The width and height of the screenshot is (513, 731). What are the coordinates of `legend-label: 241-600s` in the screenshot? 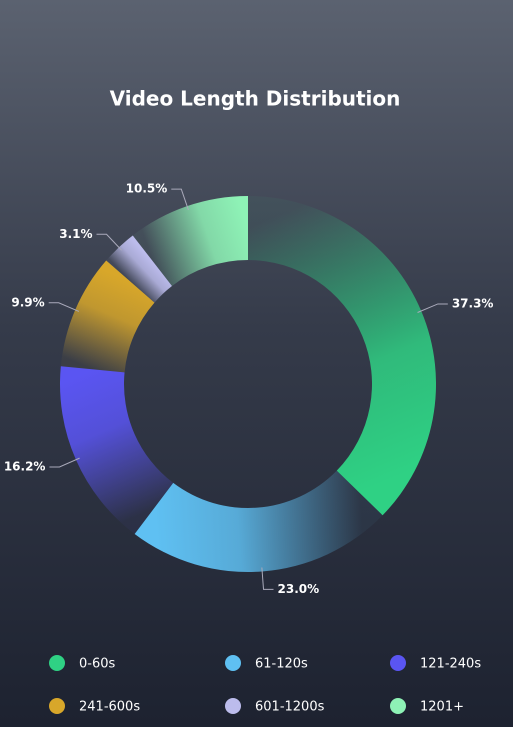 It's located at (109, 707).